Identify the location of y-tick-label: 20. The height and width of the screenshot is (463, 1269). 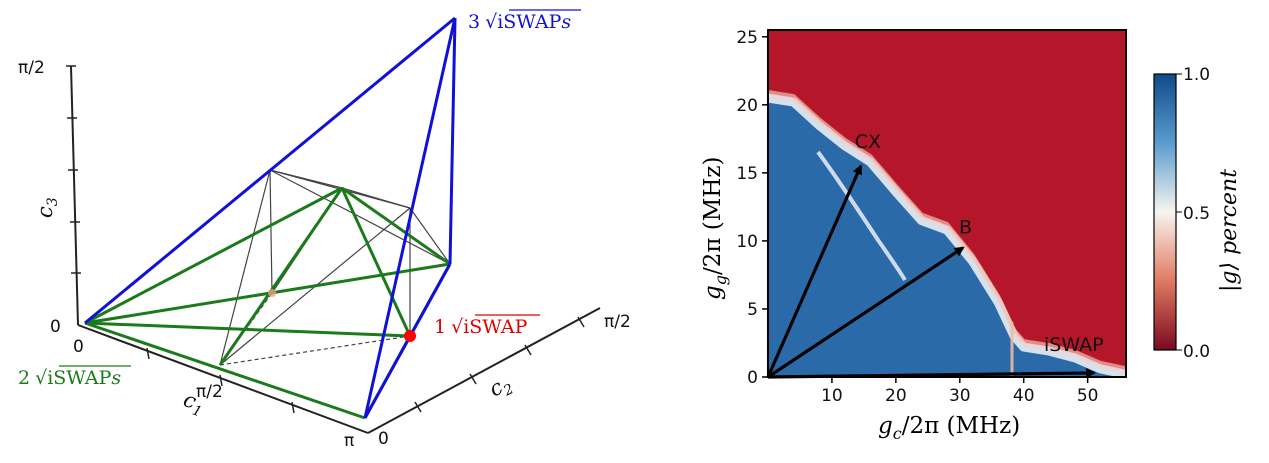
(747, 106).